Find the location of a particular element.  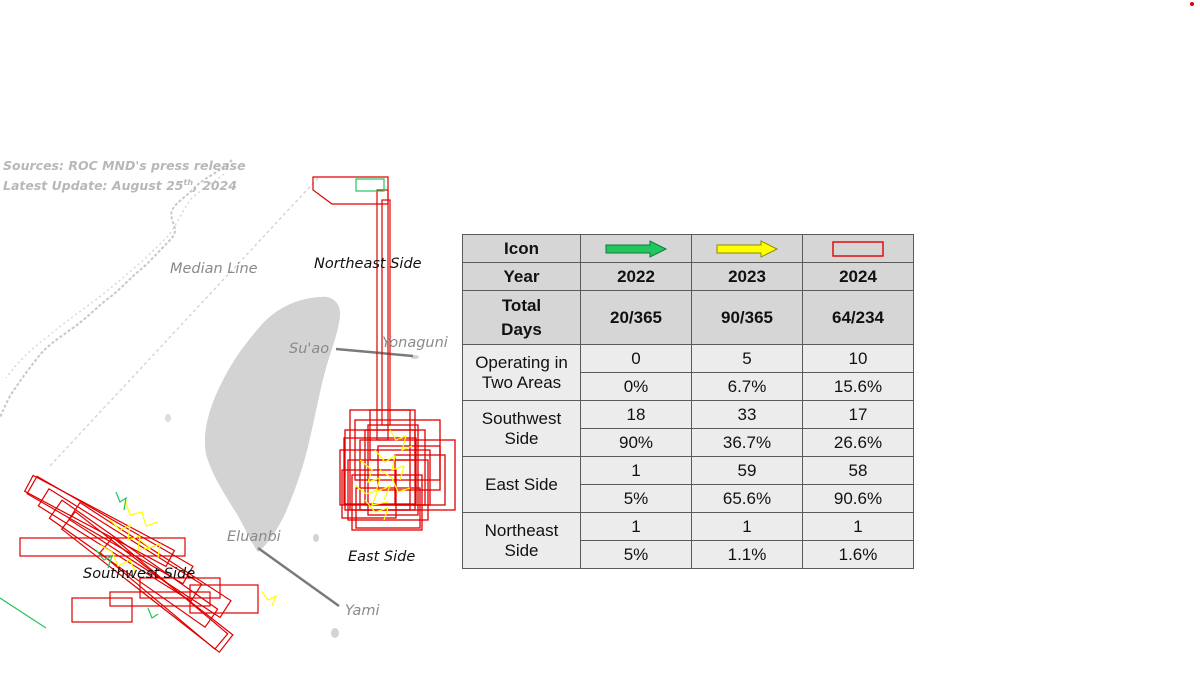

latest-update-line: Latest Update: August 25th, 2024 is located at coordinates (120, 186).